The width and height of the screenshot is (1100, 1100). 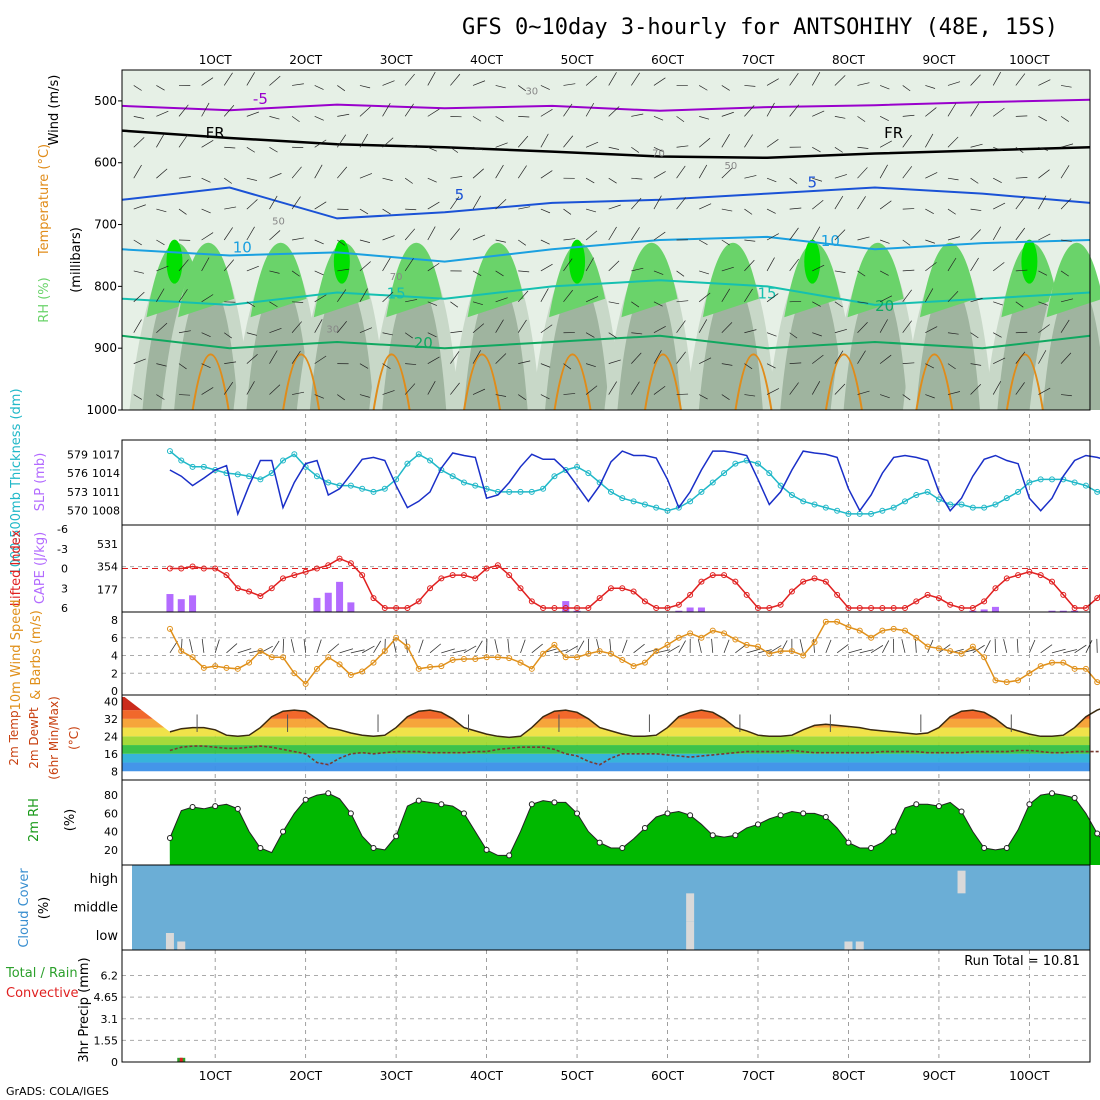 What do you see at coordinates (606, 342) in the screenshot?
I see `isotherm-line` at bounding box center [606, 342].